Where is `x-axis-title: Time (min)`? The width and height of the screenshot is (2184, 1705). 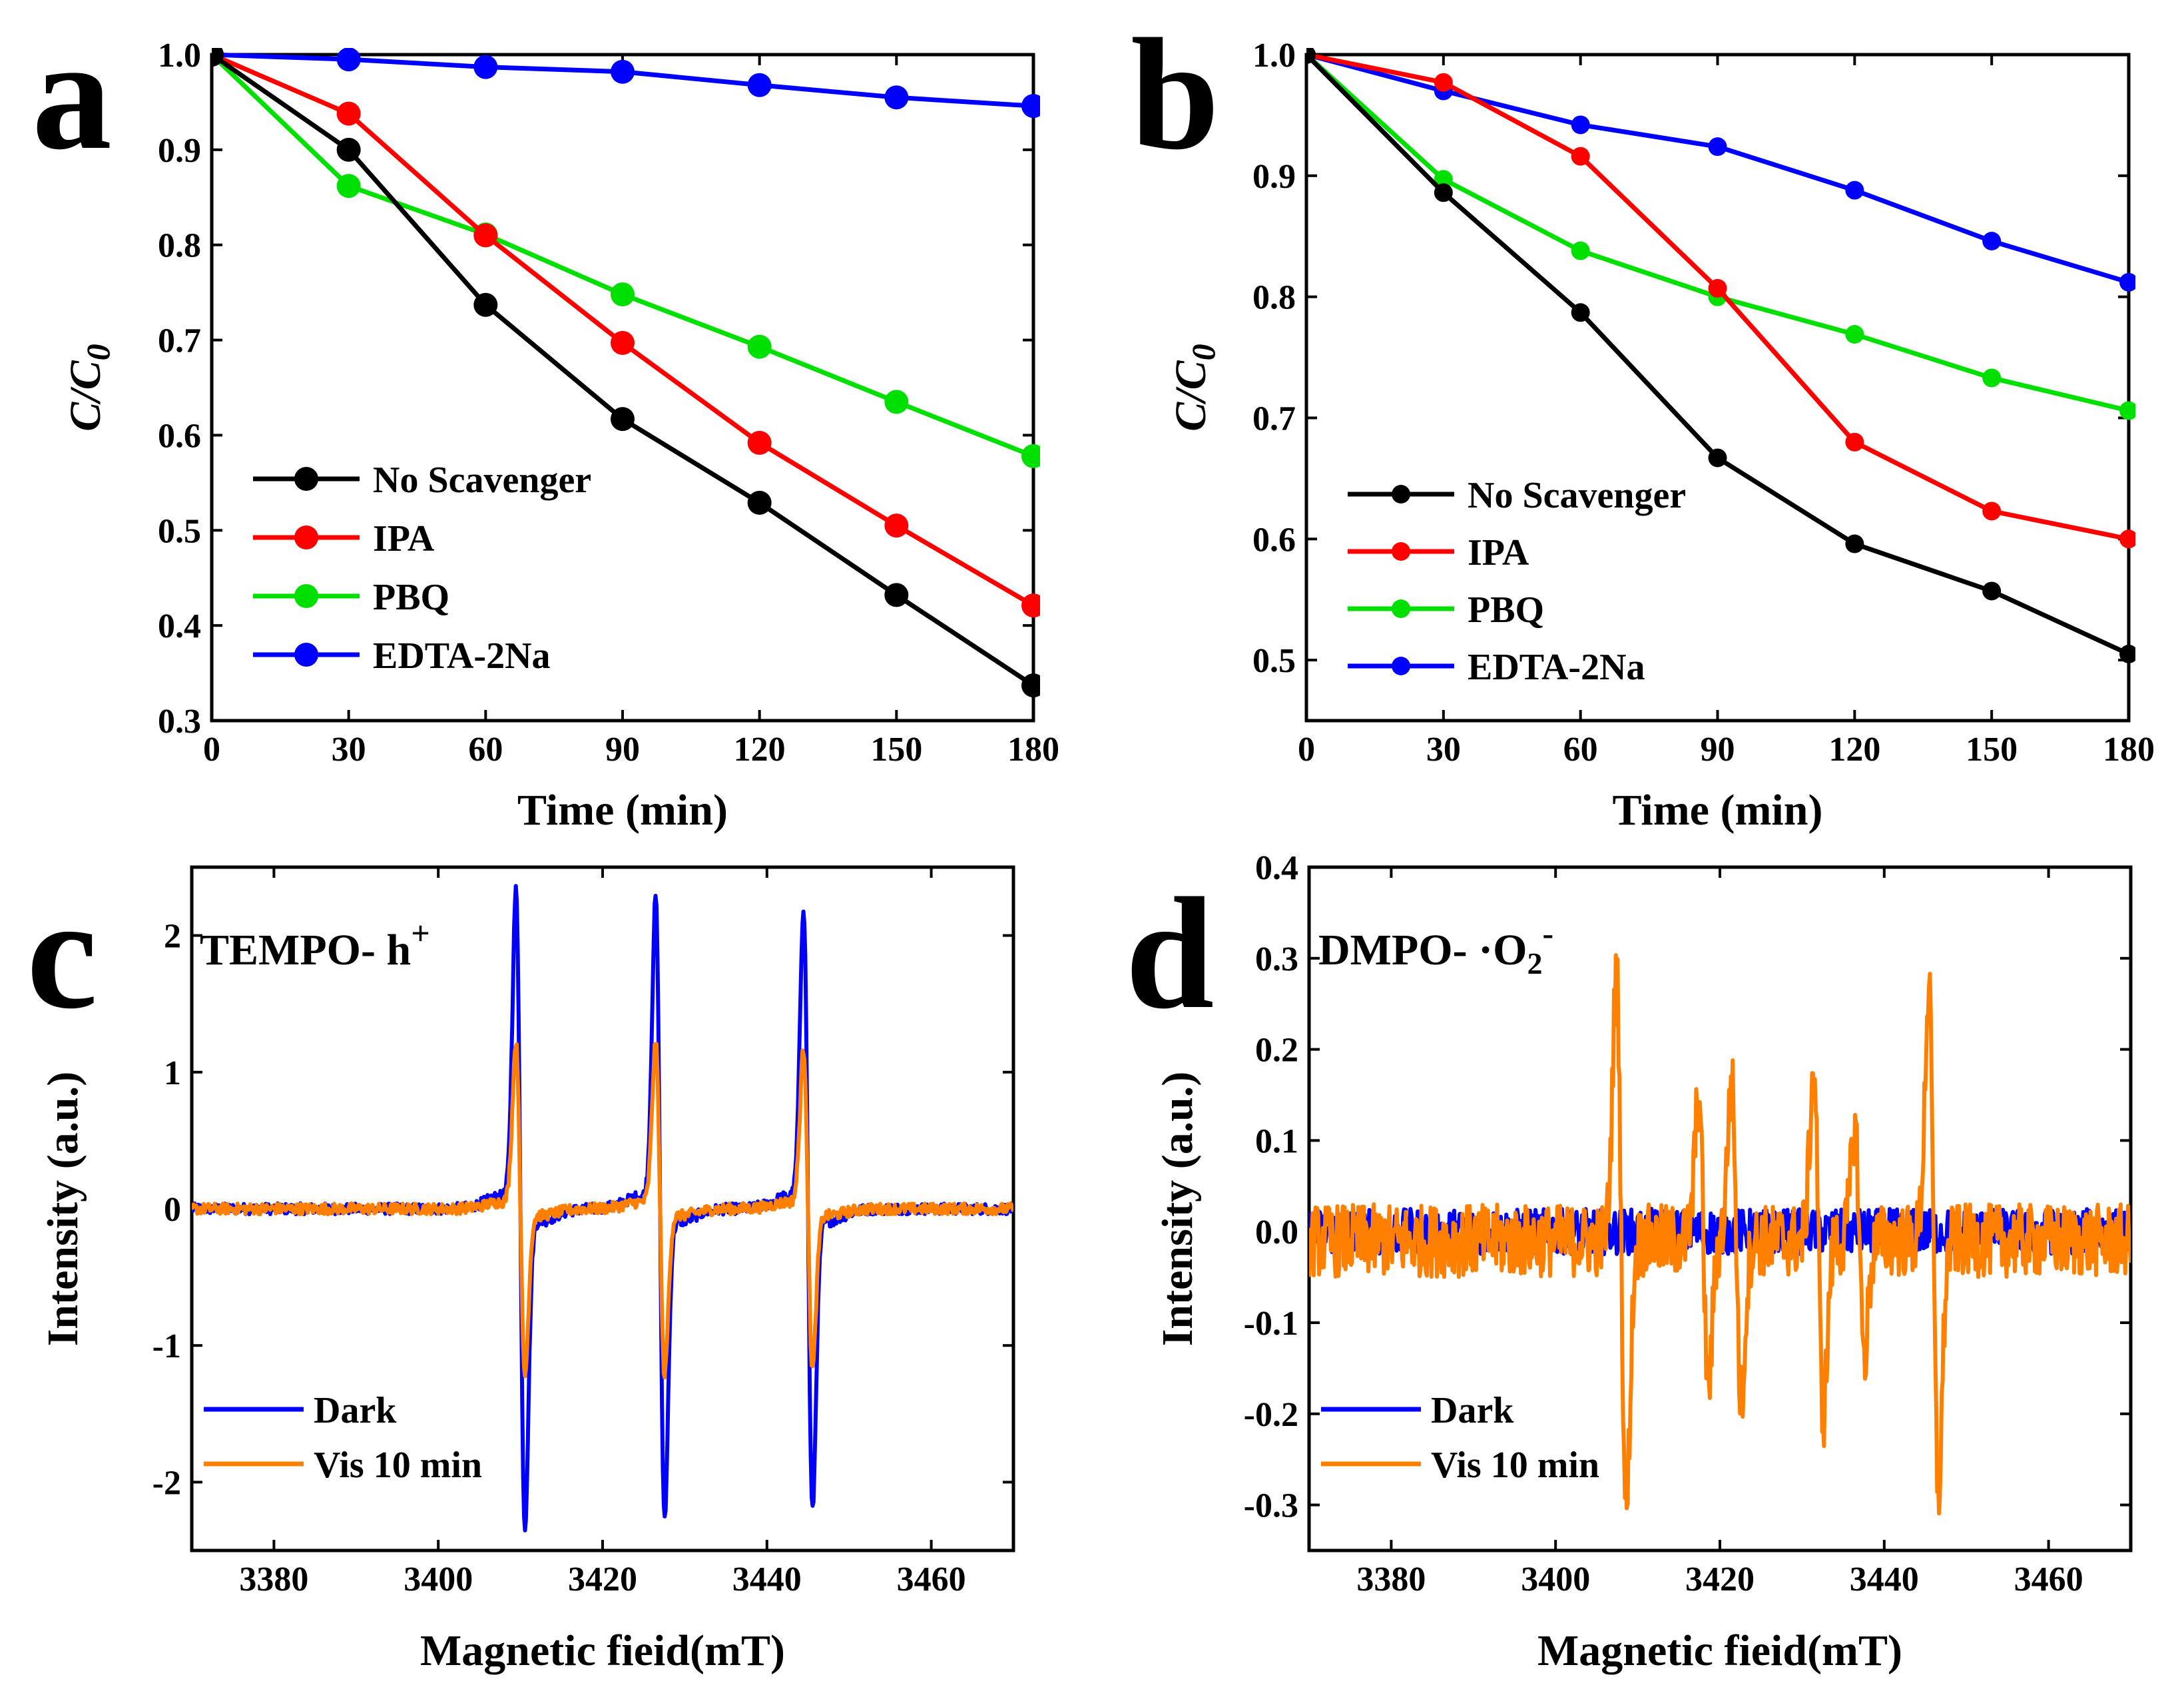 x-axis-title: Time (min) is located at coordinates (1718, 810).